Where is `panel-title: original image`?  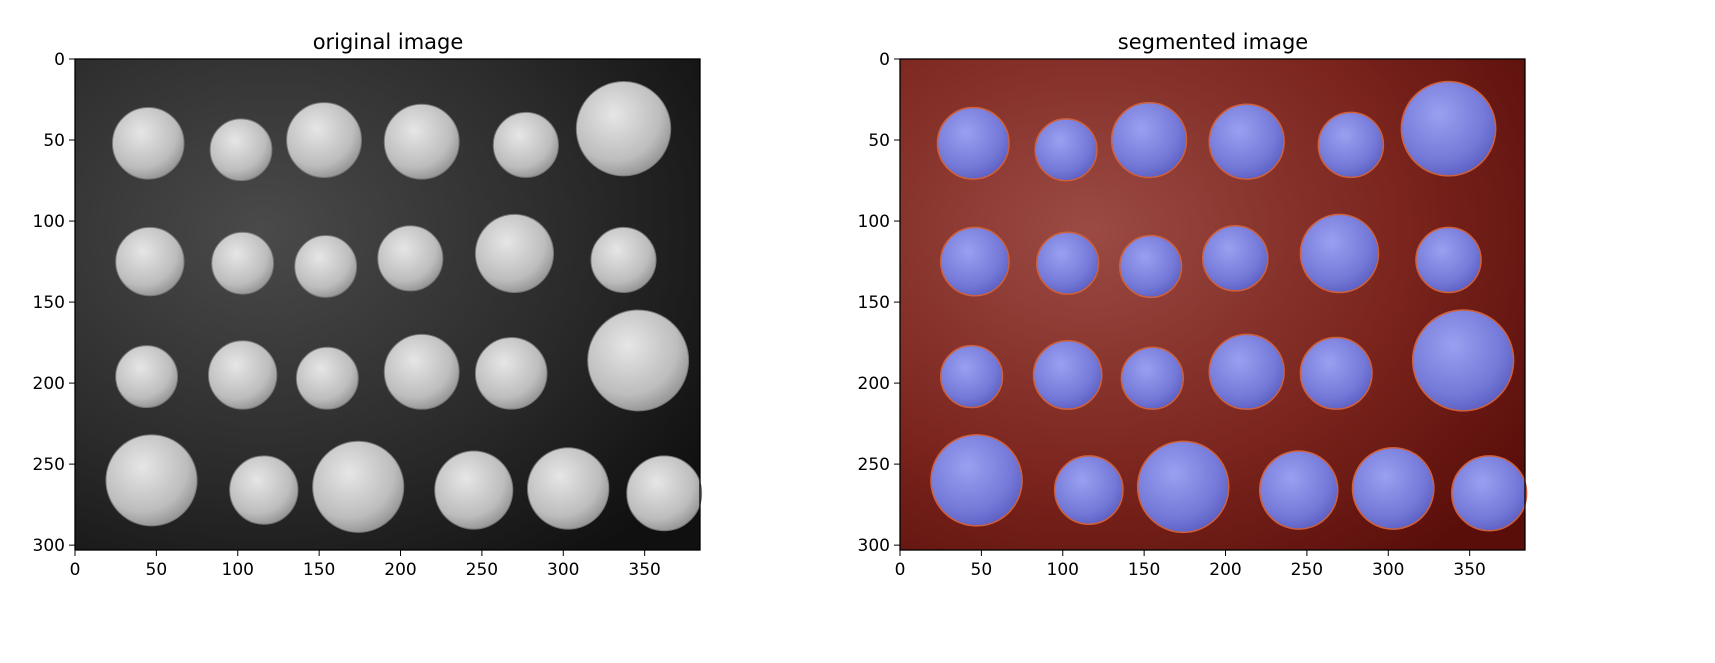 panel-title: original image is located at coordinates (388, 42).